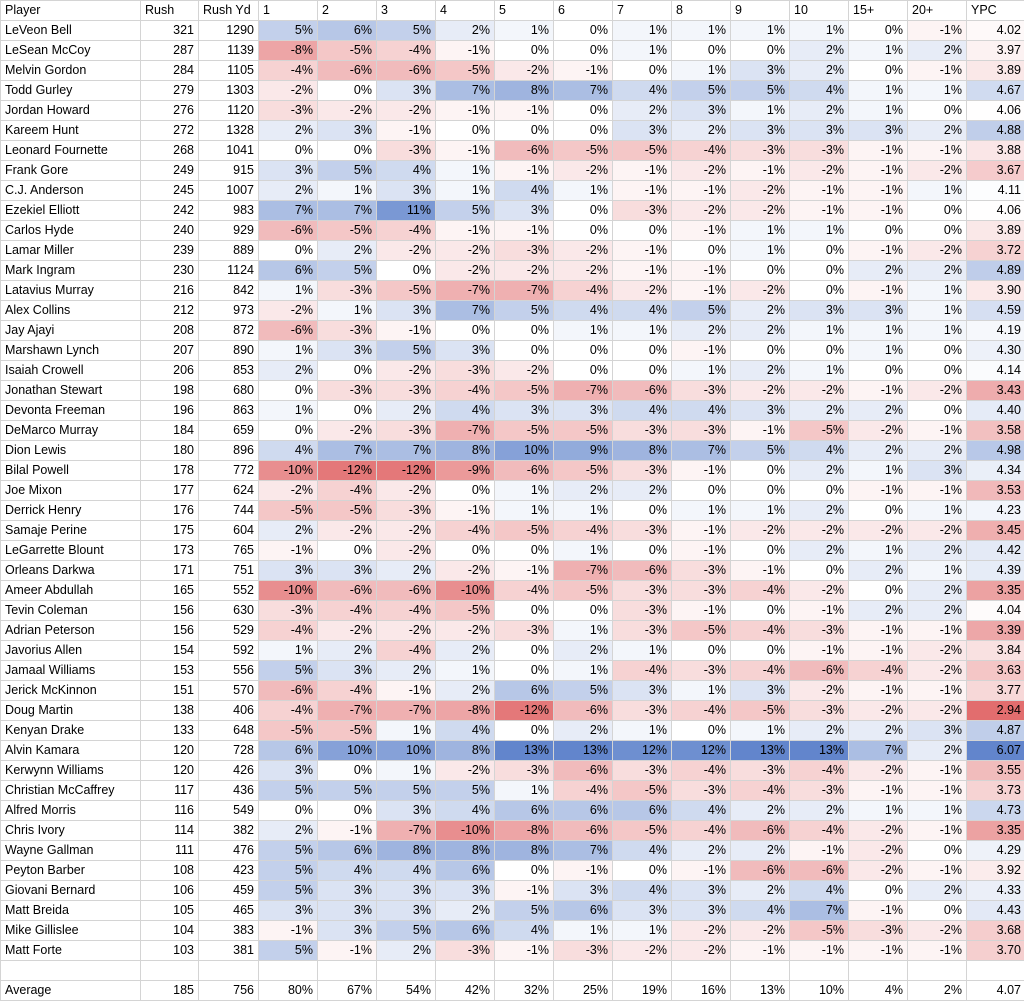  I want to click on data-cell: 4.11, so click(995, 190).